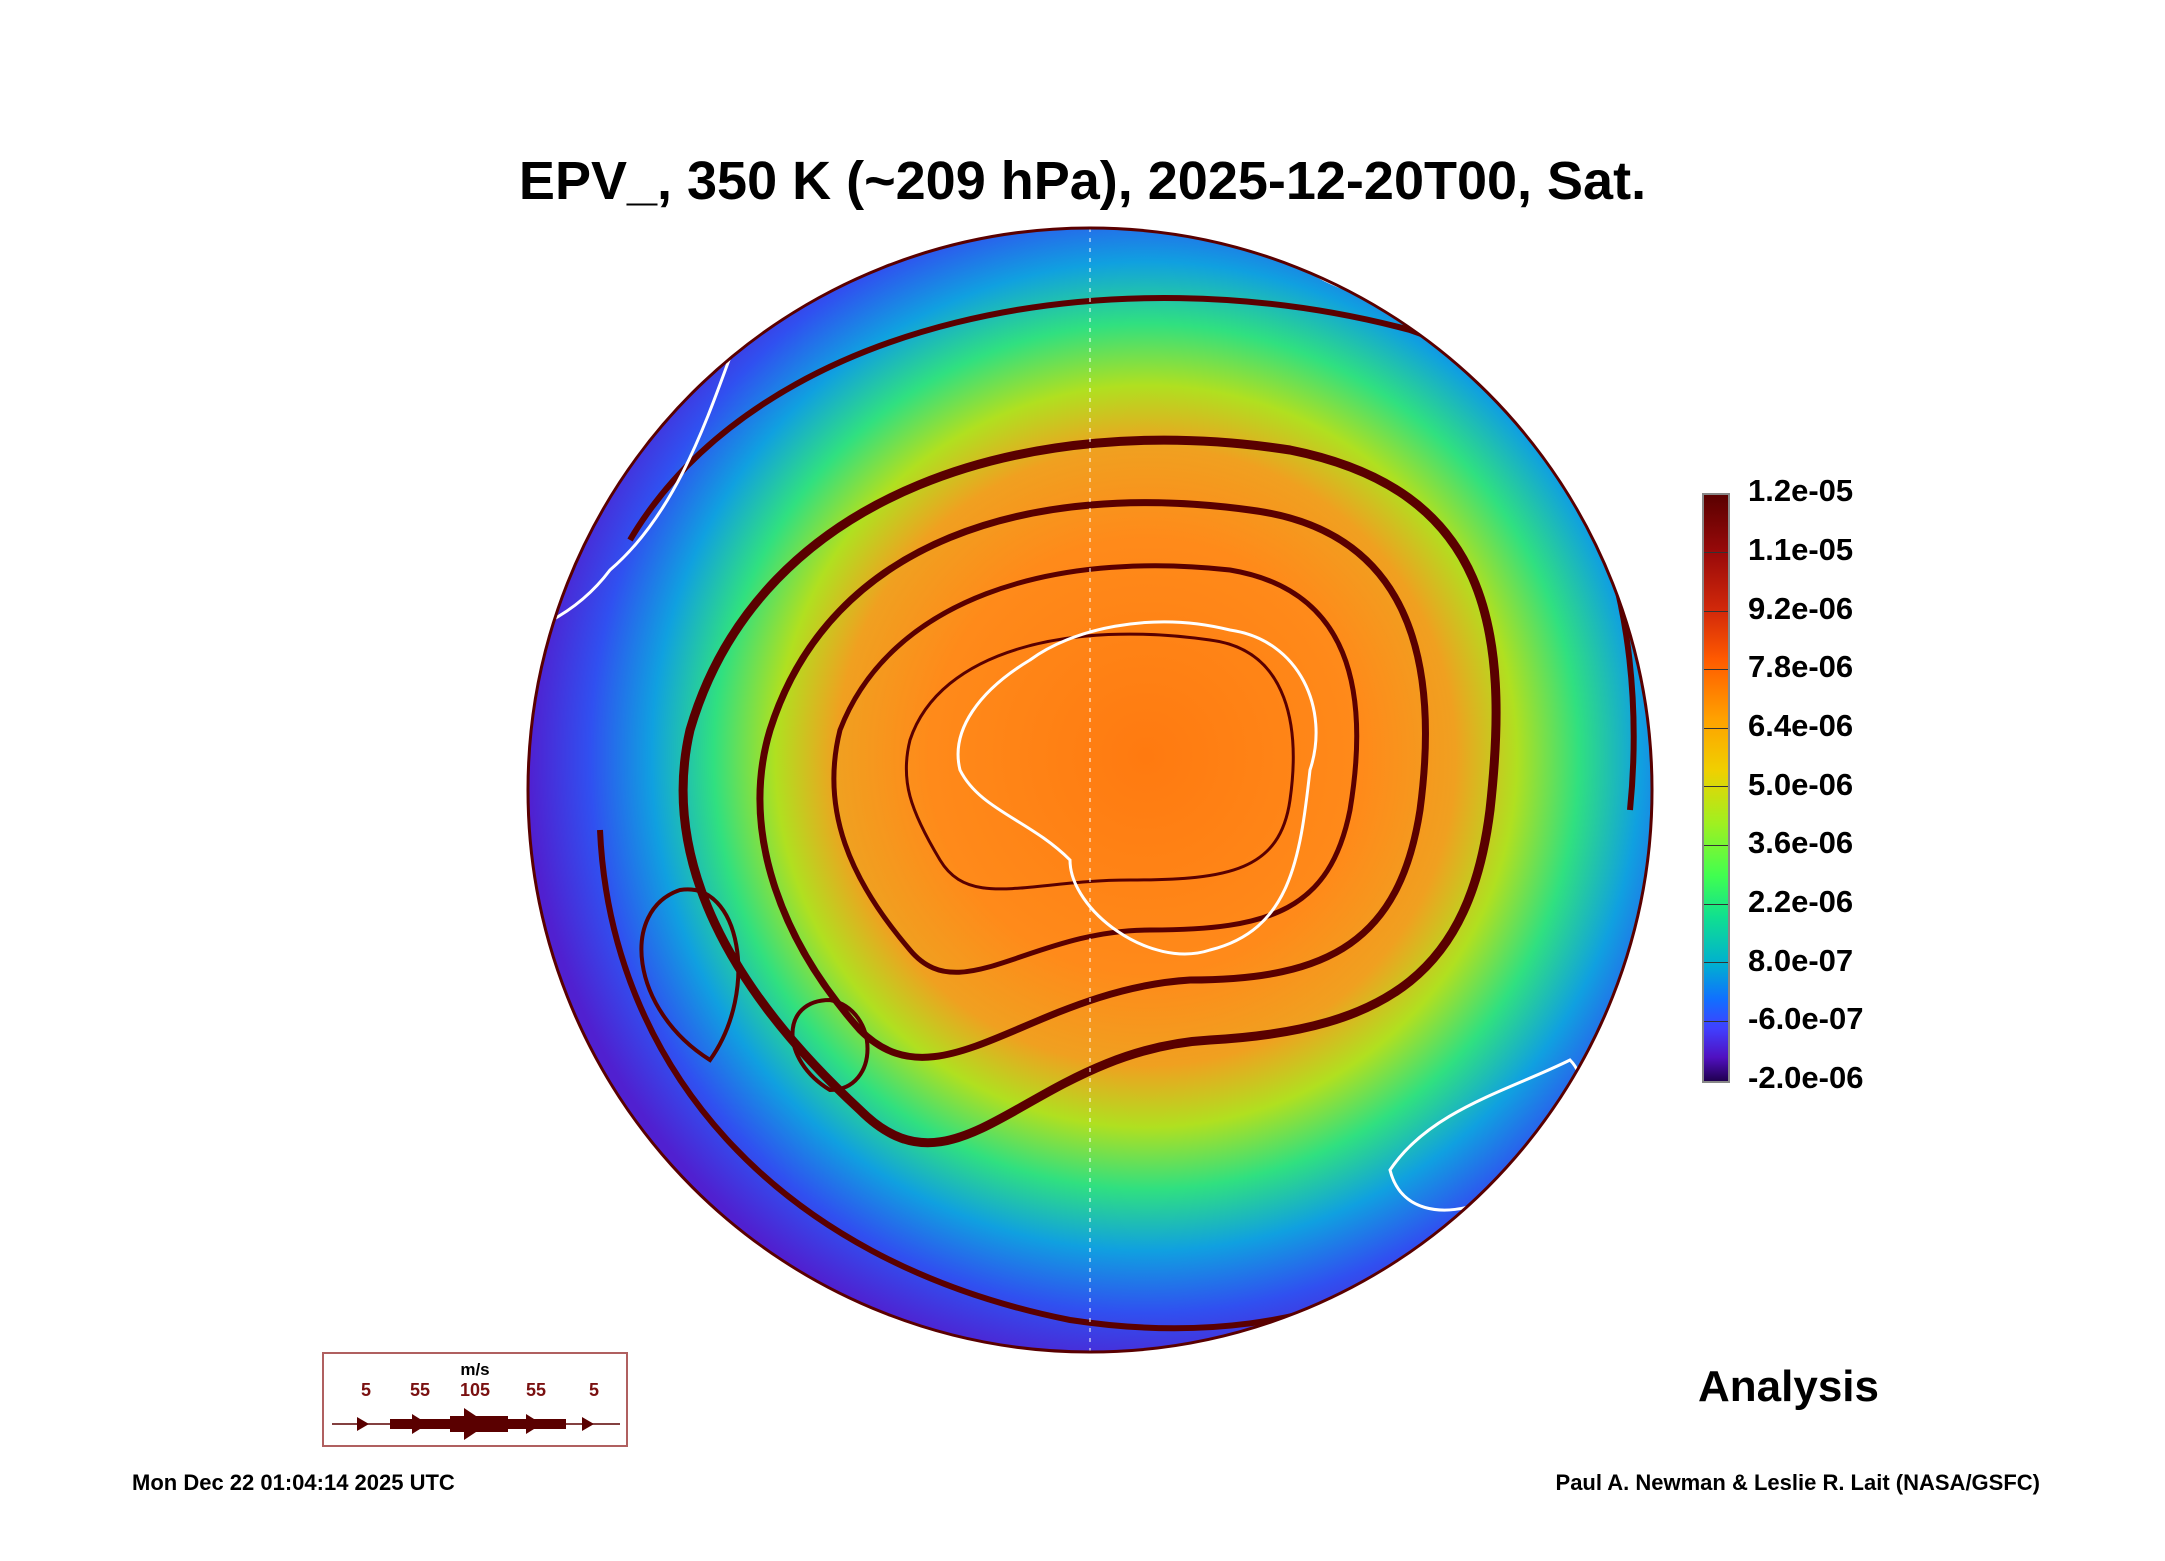 This screenshot has height=1561, width=2165. I want to click on colorbar-label: 3.6e-06, so click(1801, 842).